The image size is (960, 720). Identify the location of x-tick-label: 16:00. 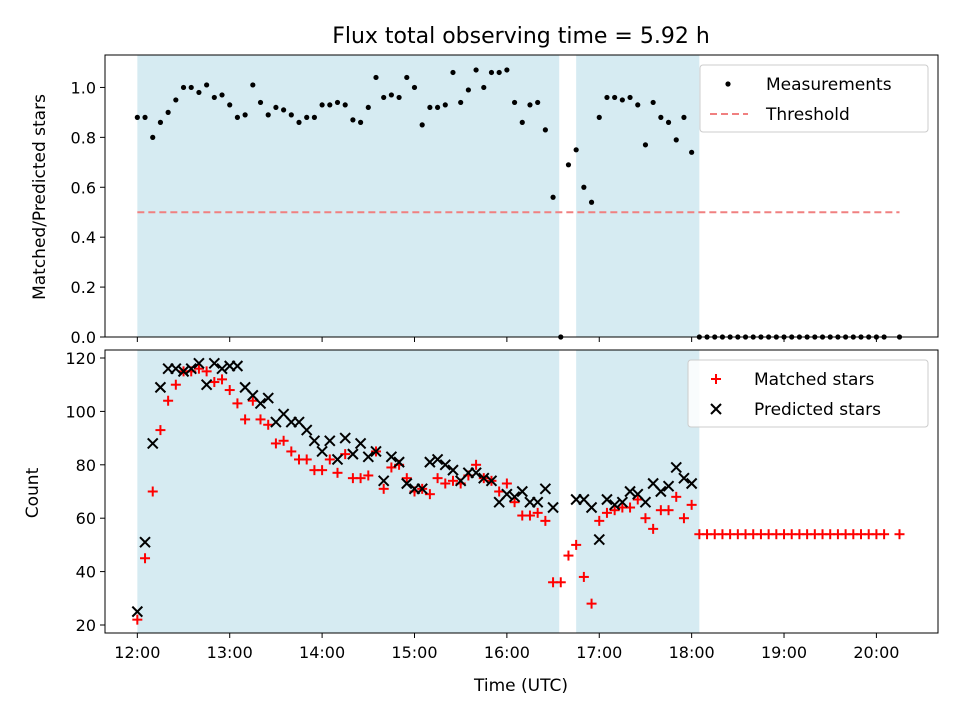
(507, 652).